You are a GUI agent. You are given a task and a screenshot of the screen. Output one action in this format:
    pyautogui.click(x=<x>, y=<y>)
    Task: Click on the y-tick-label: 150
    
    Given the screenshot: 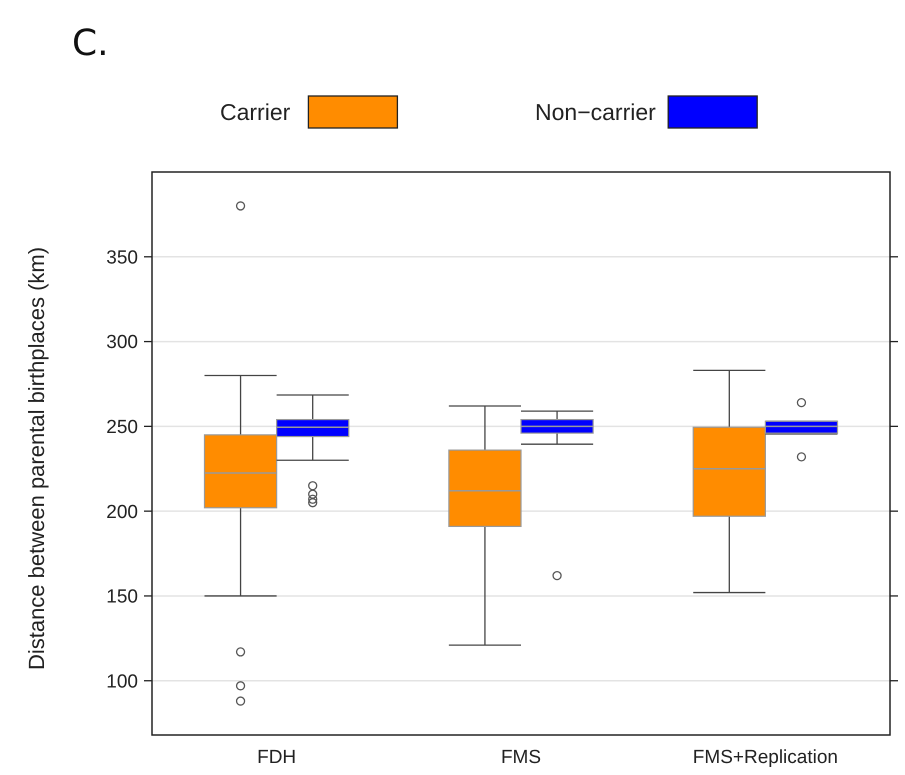 What is the action you would take?
    pyautogui.click(x=122, y=597)
    